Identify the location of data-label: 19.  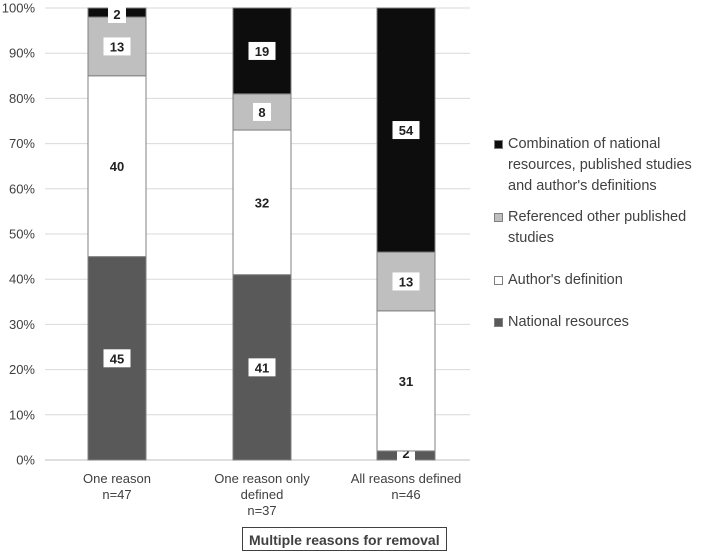
(262, 51).